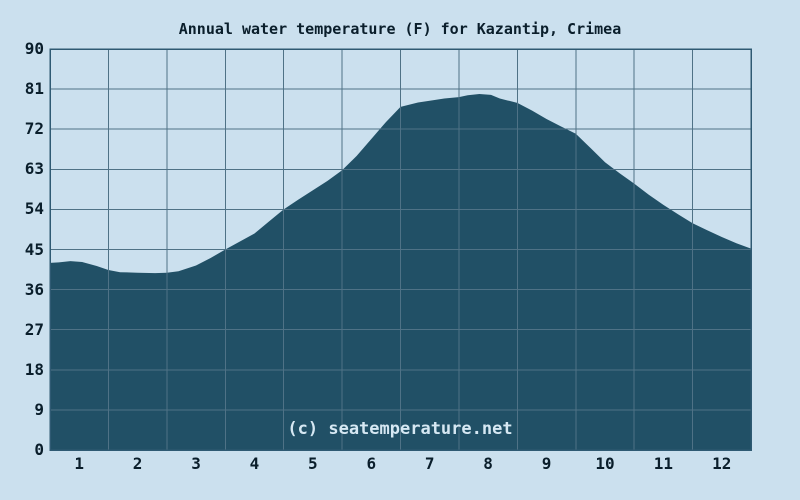 The width and height of the screenshot is (800, 500). Describe the element at coordinates (34, 369) in the screenshot. I see `y-tick-label: 18` at that location.